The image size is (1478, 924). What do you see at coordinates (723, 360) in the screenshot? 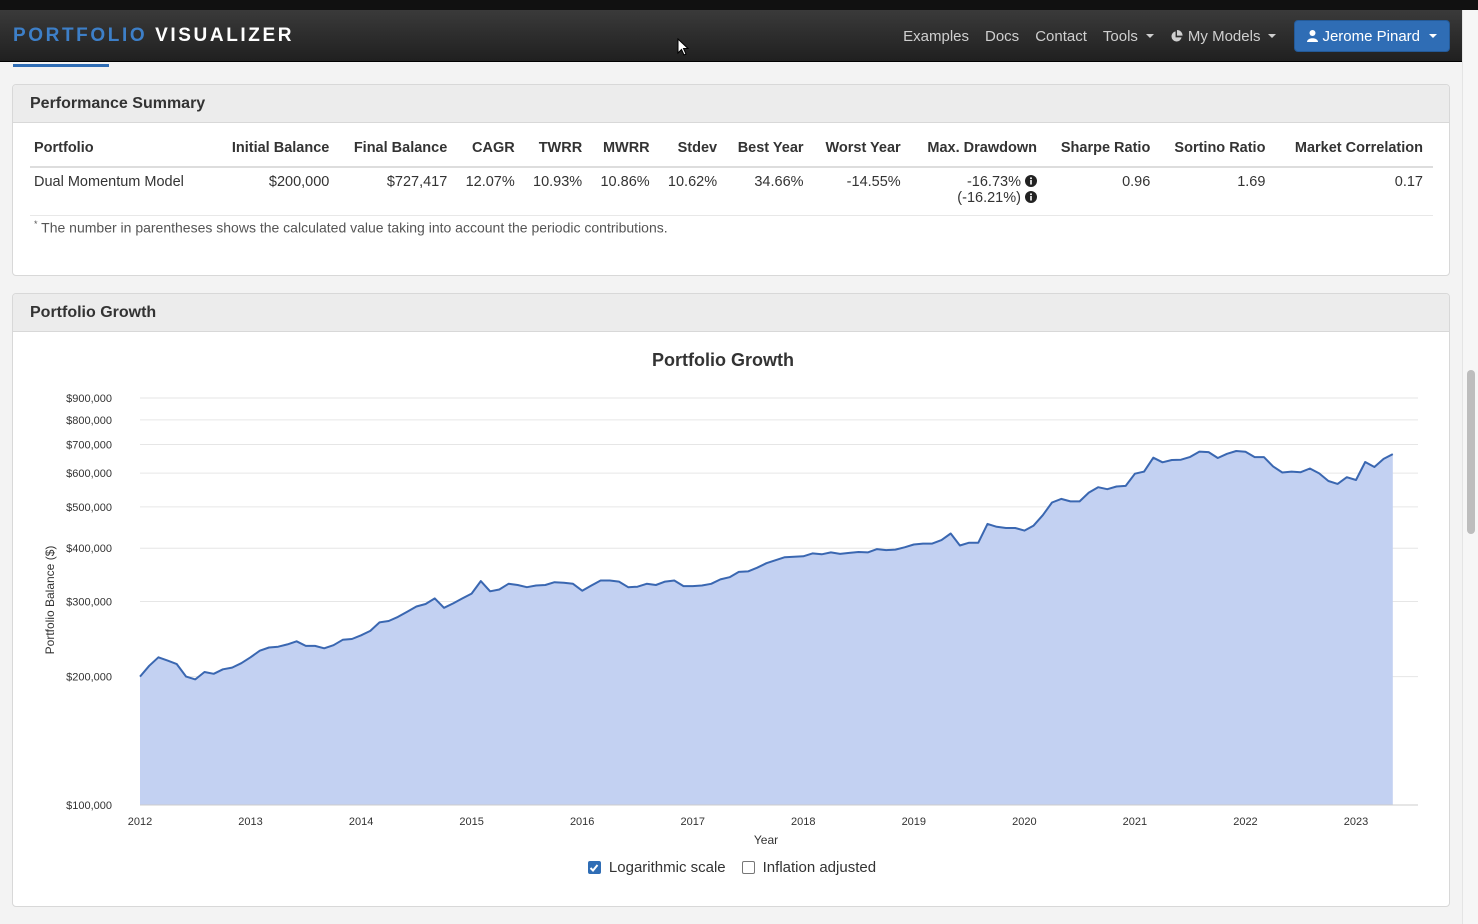
I see `chart-title: Portfolio Growth` at bounding box center [723, 360].